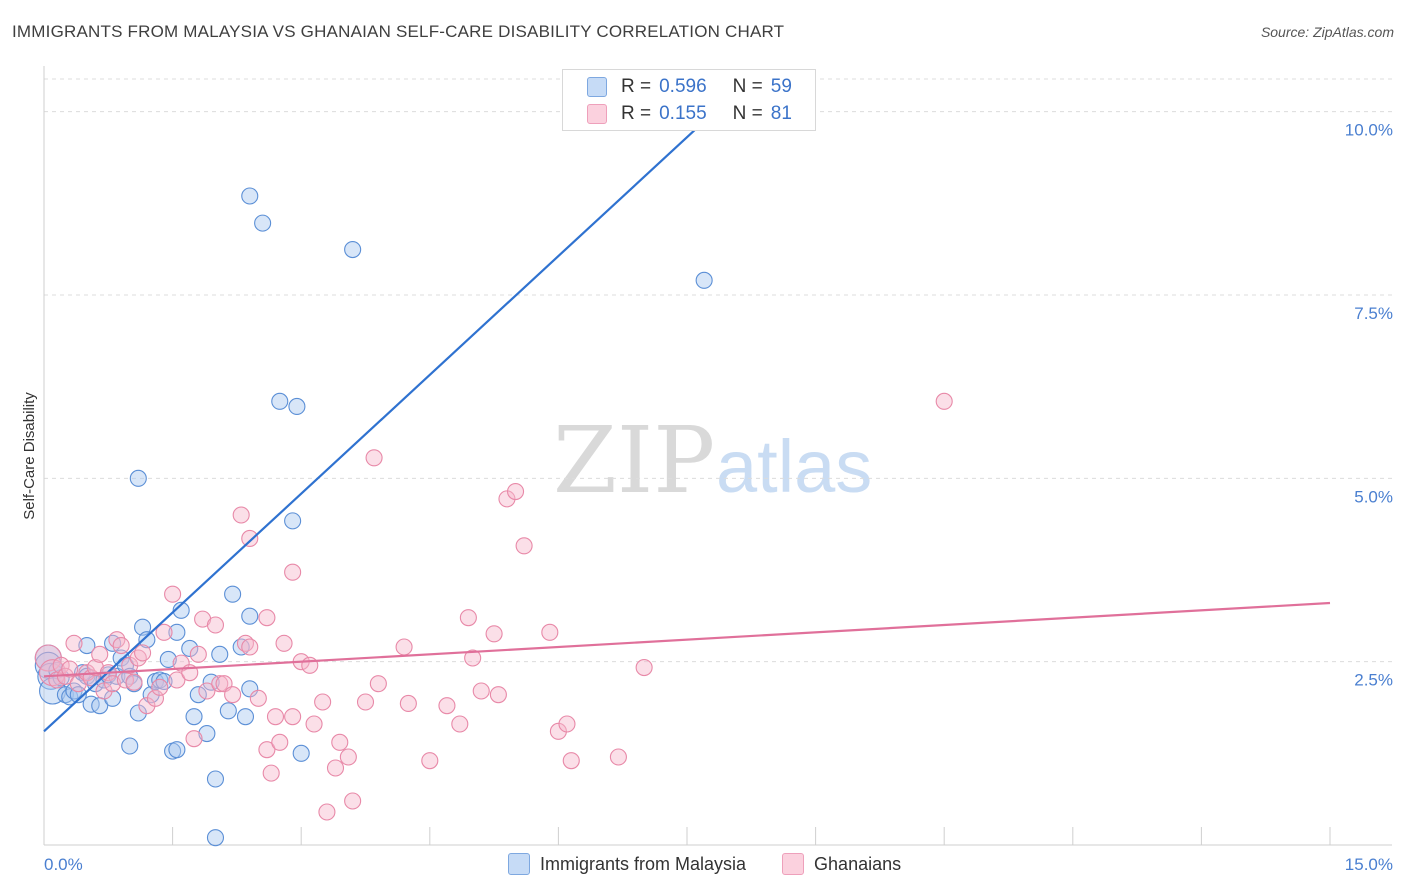 The image size is (1406, 892). I want to click on legend-r-value: 0.596, so click(683, 86).